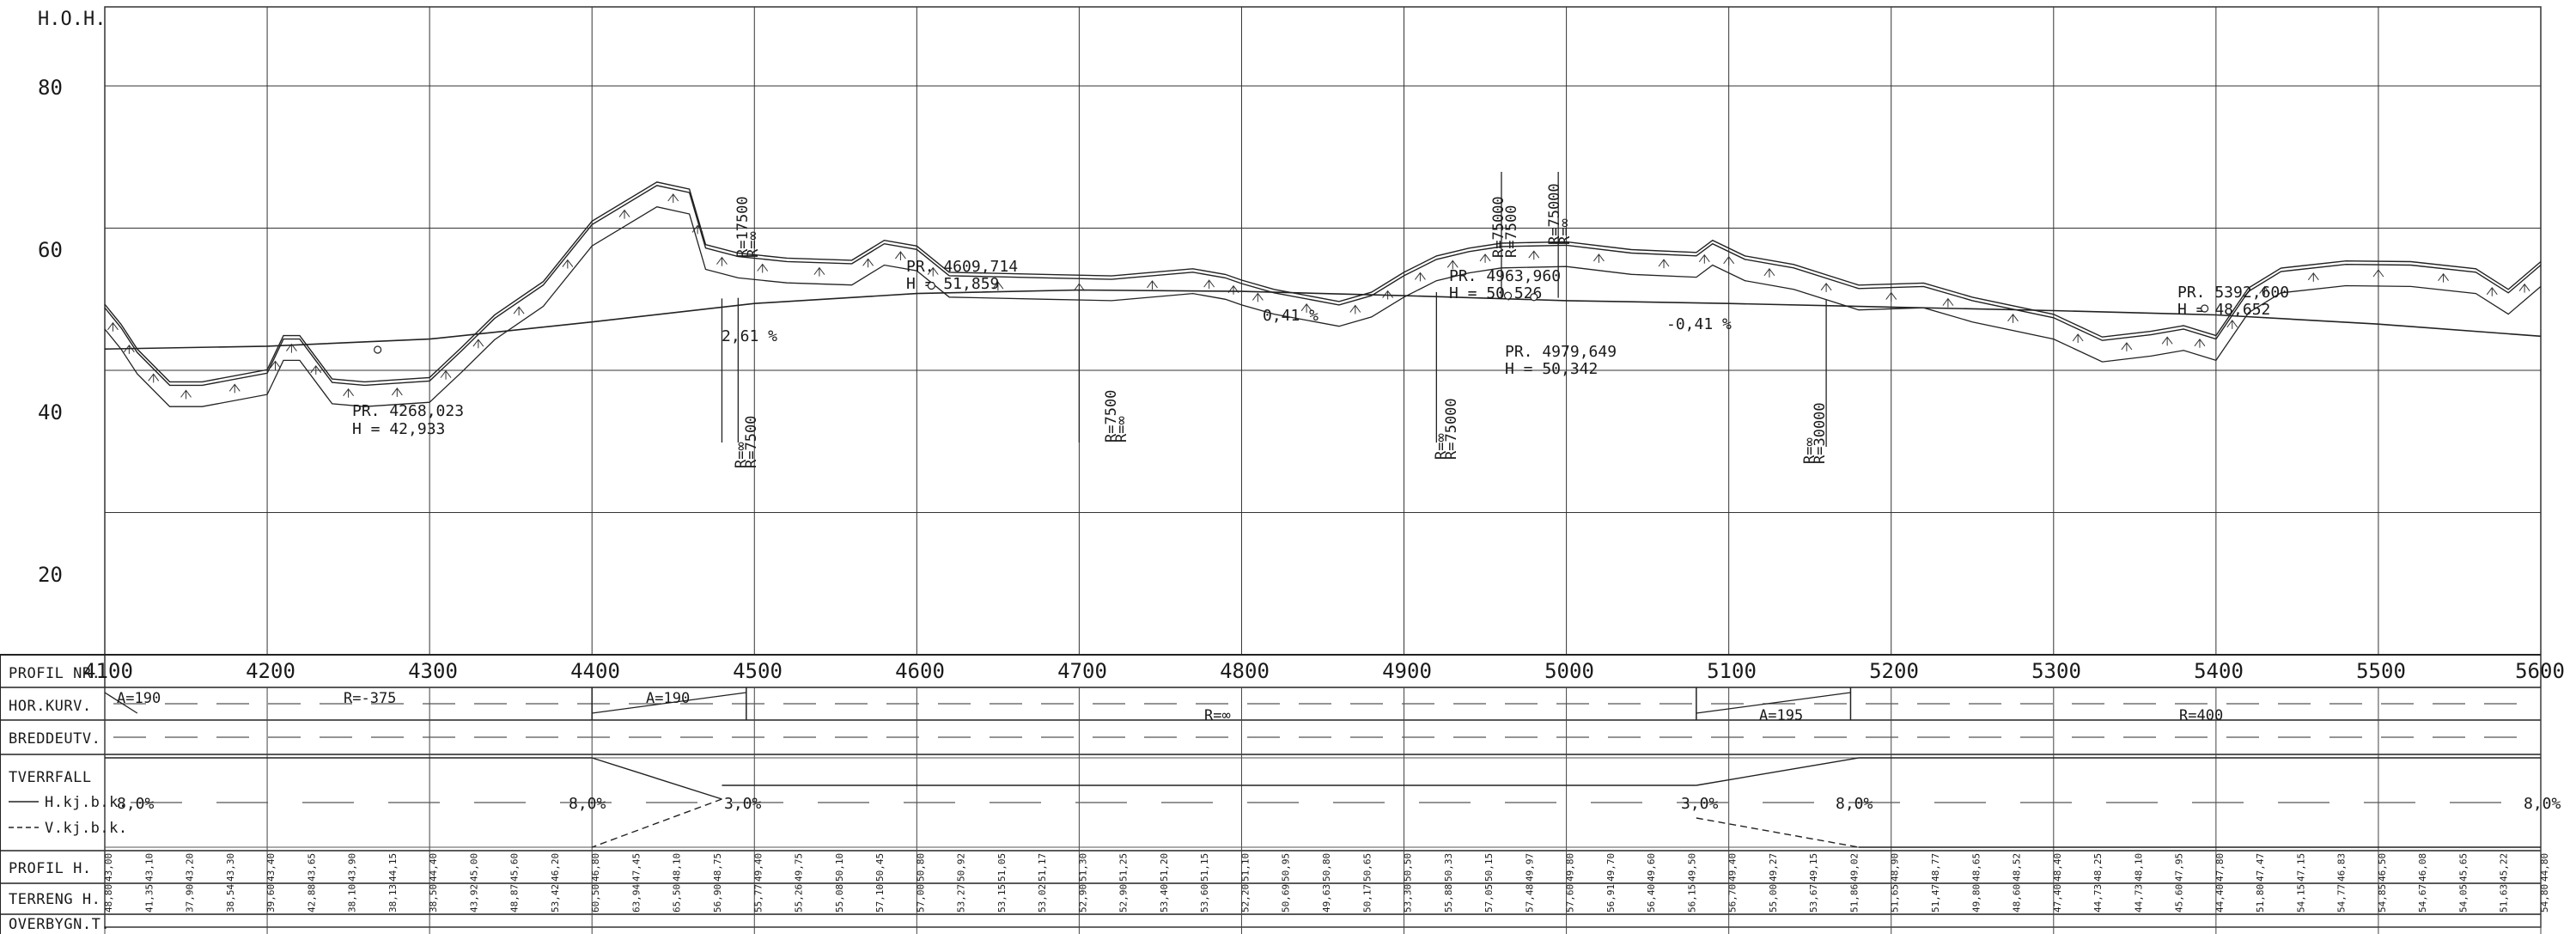 The height and width of the screenshot is (934, 2576). Describe the element at coordinates (2220, 898) in the screenshot. I see `terreng-h-value: 44,40` at that location.